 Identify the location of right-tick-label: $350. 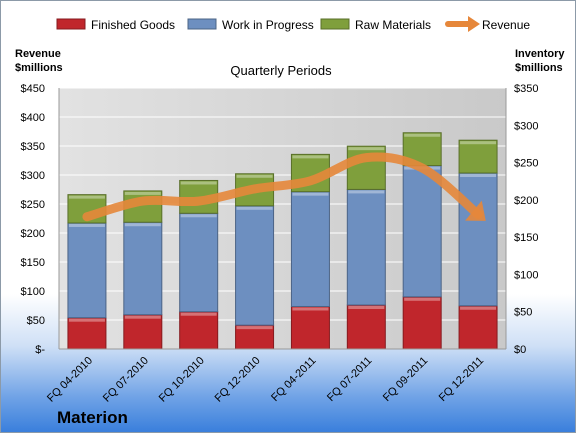
(526, 89).